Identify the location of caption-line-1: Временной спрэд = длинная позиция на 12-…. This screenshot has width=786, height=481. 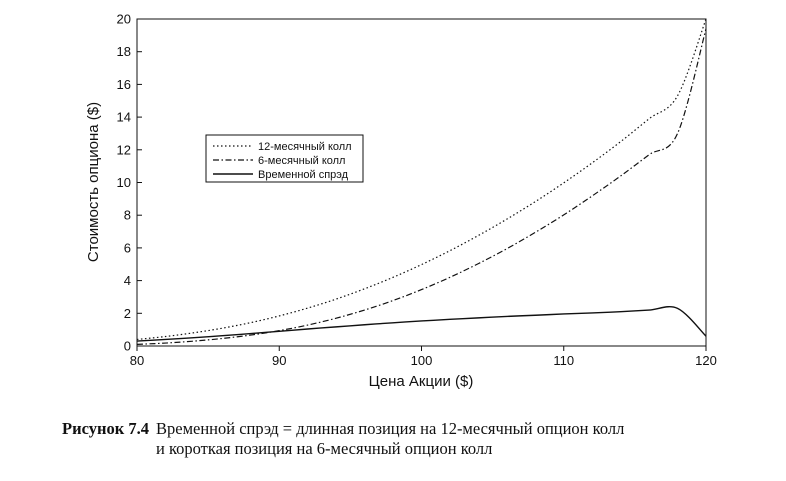
(390, 428).